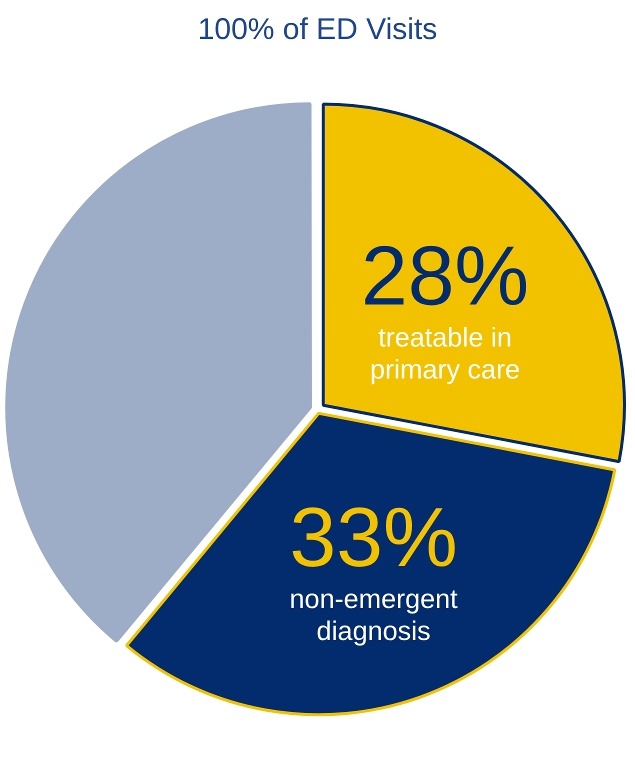 Image resolution: width=635 pixels, height=761 pixels. Describe the element at coordinates (445, 353) in the screenshot. I see `slice-label: treatable in primary care` at that location.